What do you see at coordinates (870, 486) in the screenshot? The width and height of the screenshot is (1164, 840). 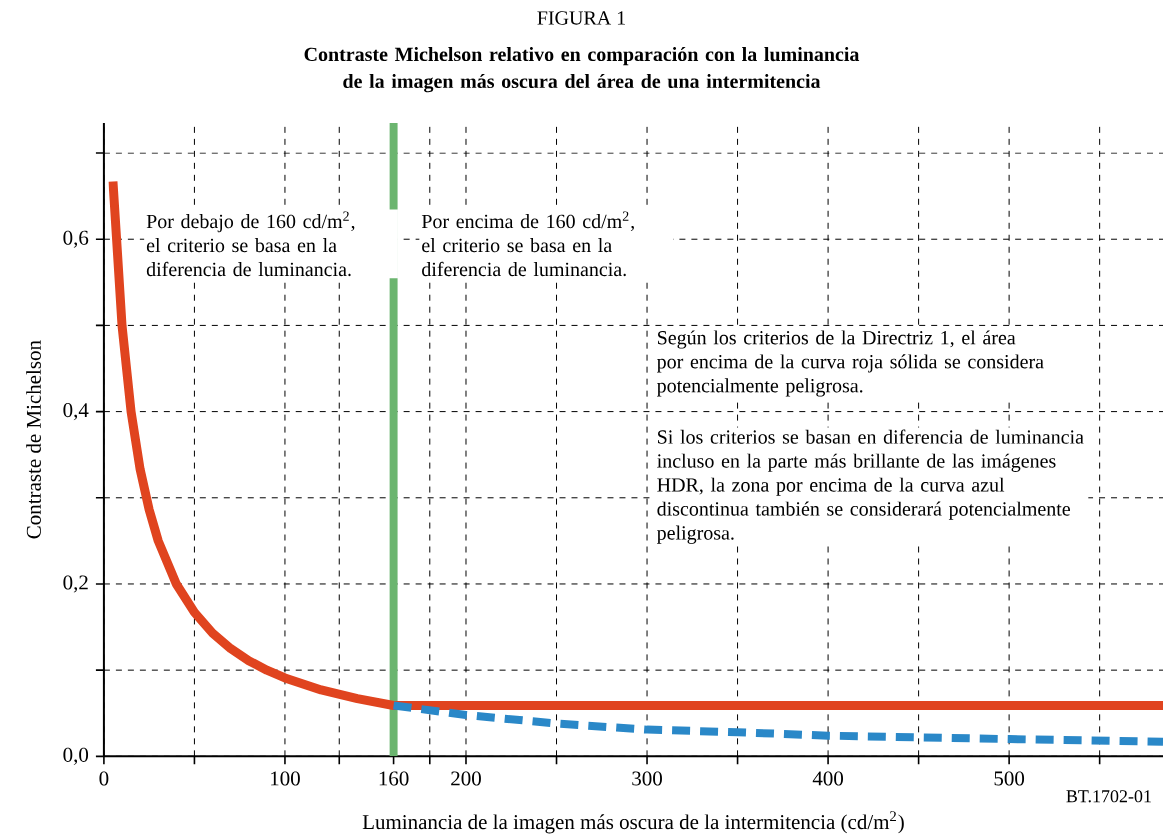 I see `annotation: Si los criterios se basan en diferencia de luminancia incluso en la parte más brillante de las imágenes HDR, la zona por encima de la curva azul discontinua también se considerará potencialmente peligrosa.` at bounding box center [870, 486].